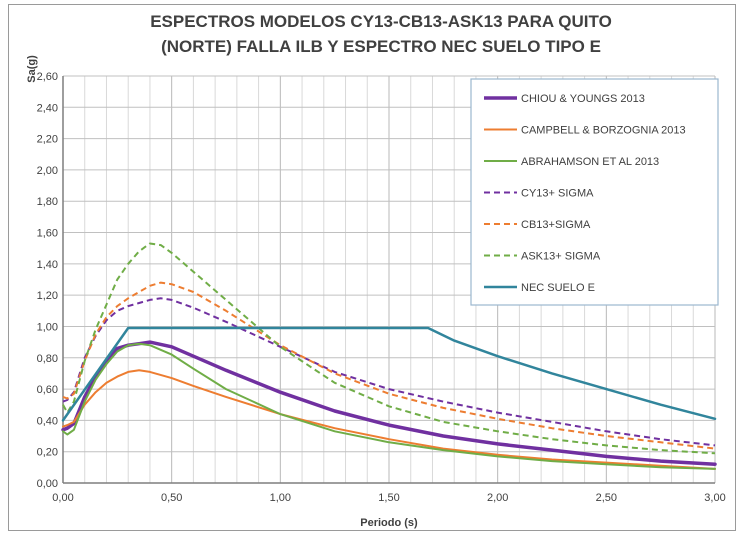  What do you see at coordinates (47, 421) in the screenshot?
I see `y-tick-label: 0,40` at bounding box center [47, 421].